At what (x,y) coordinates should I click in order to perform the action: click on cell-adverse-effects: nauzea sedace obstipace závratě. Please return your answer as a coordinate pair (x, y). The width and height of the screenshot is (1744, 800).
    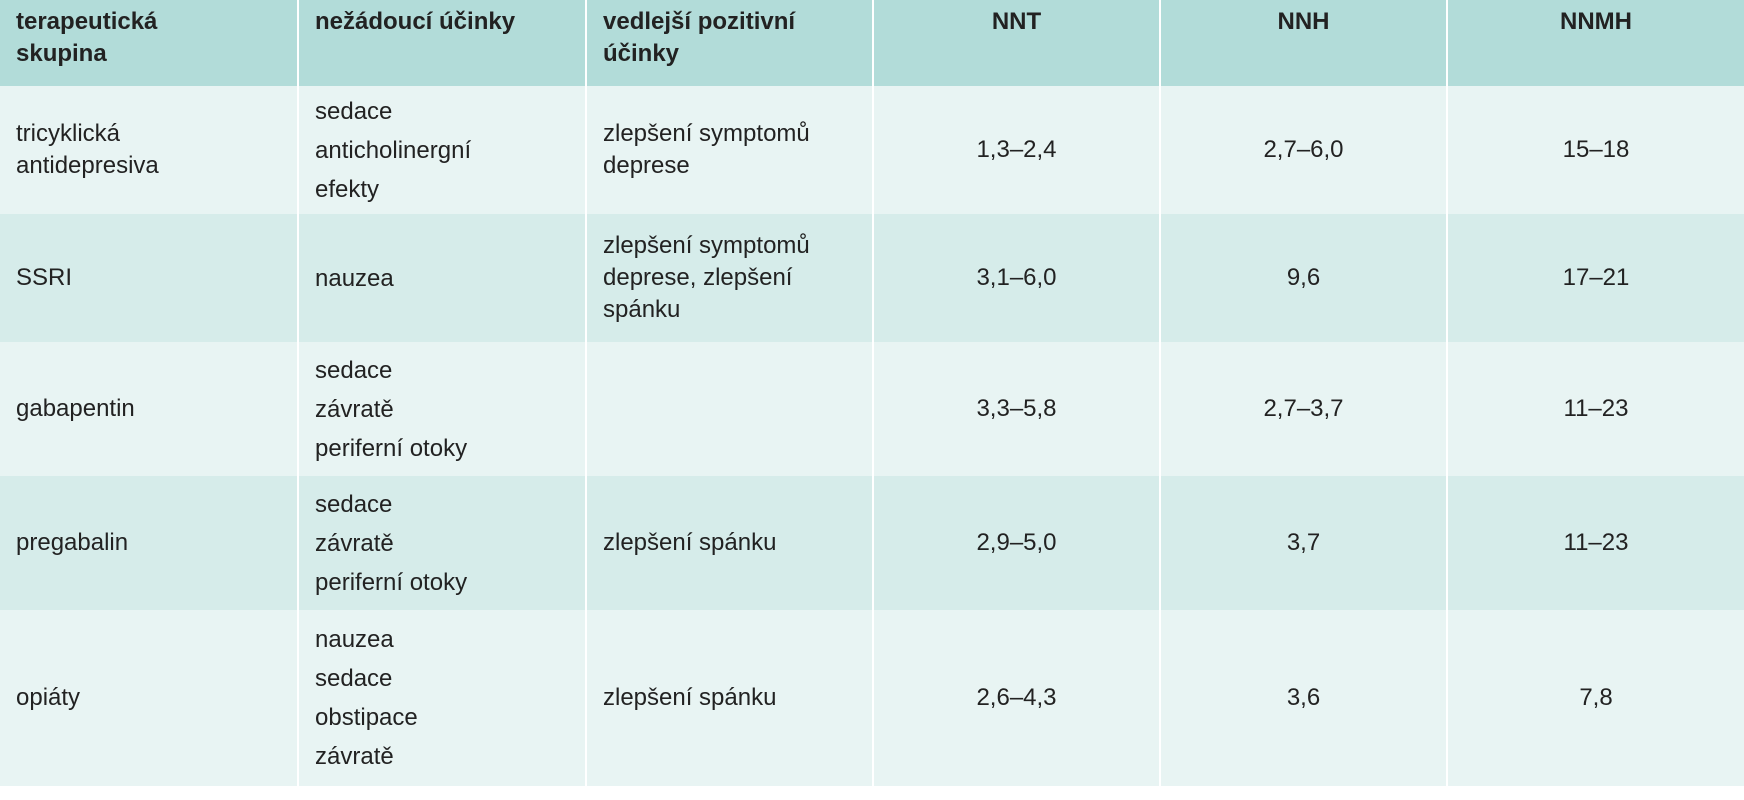
    Looking at the image, I should click on (442, 698).